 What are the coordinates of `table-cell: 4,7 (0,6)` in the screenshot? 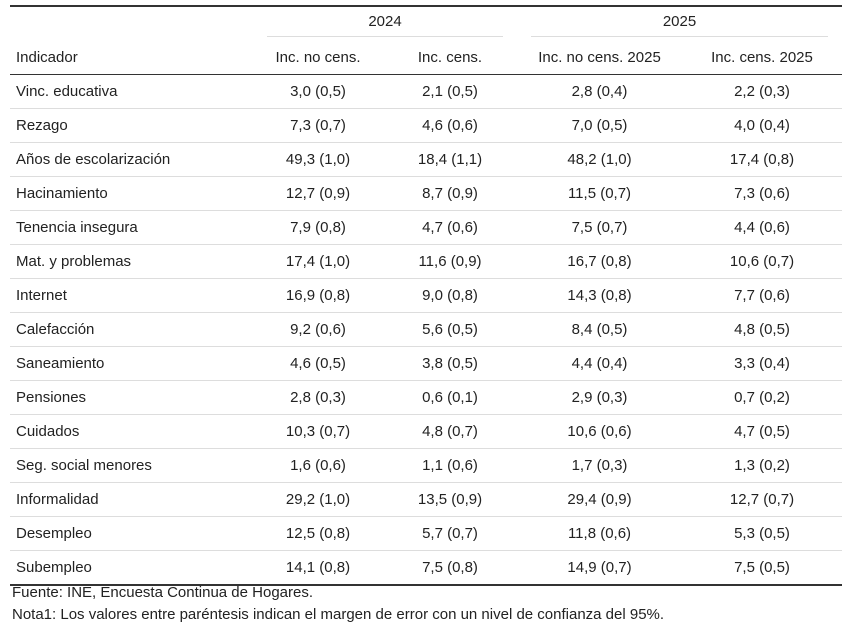 It's located at (450, 227).